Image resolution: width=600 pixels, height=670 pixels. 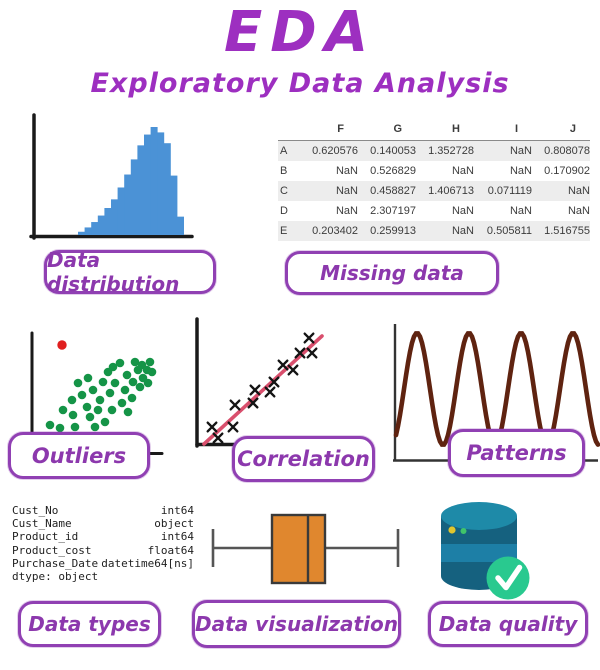 What do you see at coordinates (263, 389) in the screenshot?
I see `trendline-and-markers` at bounding box center [263, 389].